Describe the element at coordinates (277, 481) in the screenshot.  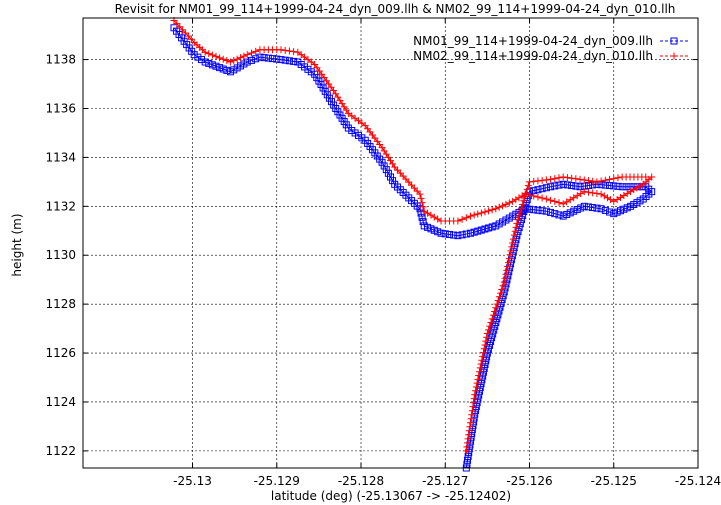
I see `x-tick-label: -25.129` at that location.